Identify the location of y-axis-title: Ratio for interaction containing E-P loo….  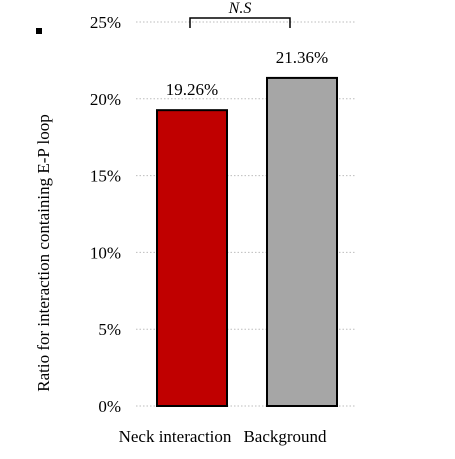
(43, 252).